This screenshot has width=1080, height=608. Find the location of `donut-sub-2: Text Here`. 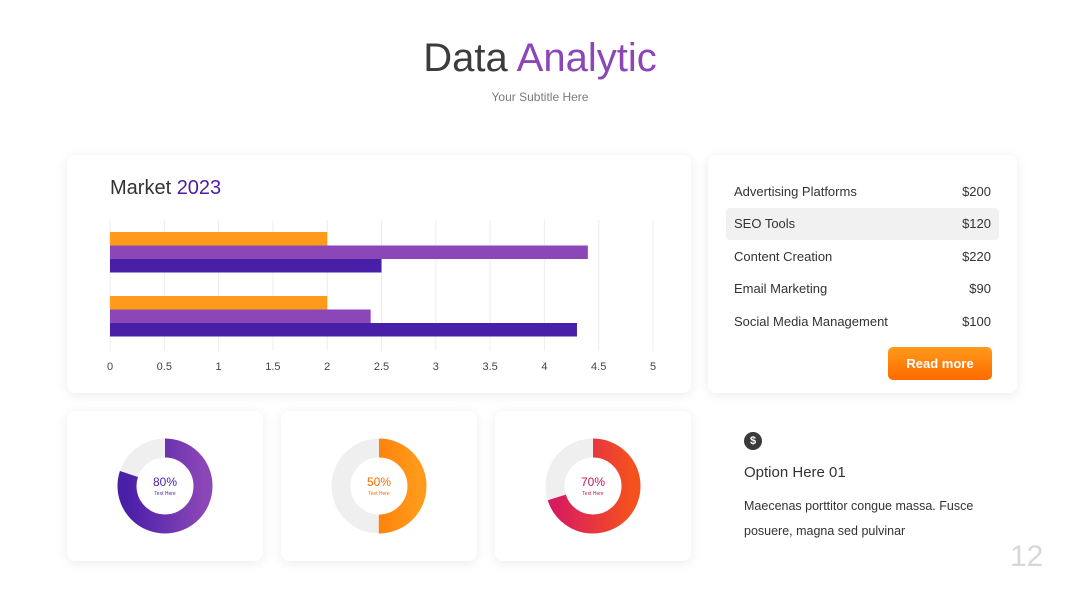

donut-sub-2: Text Here is located at coordinates (379, 494).